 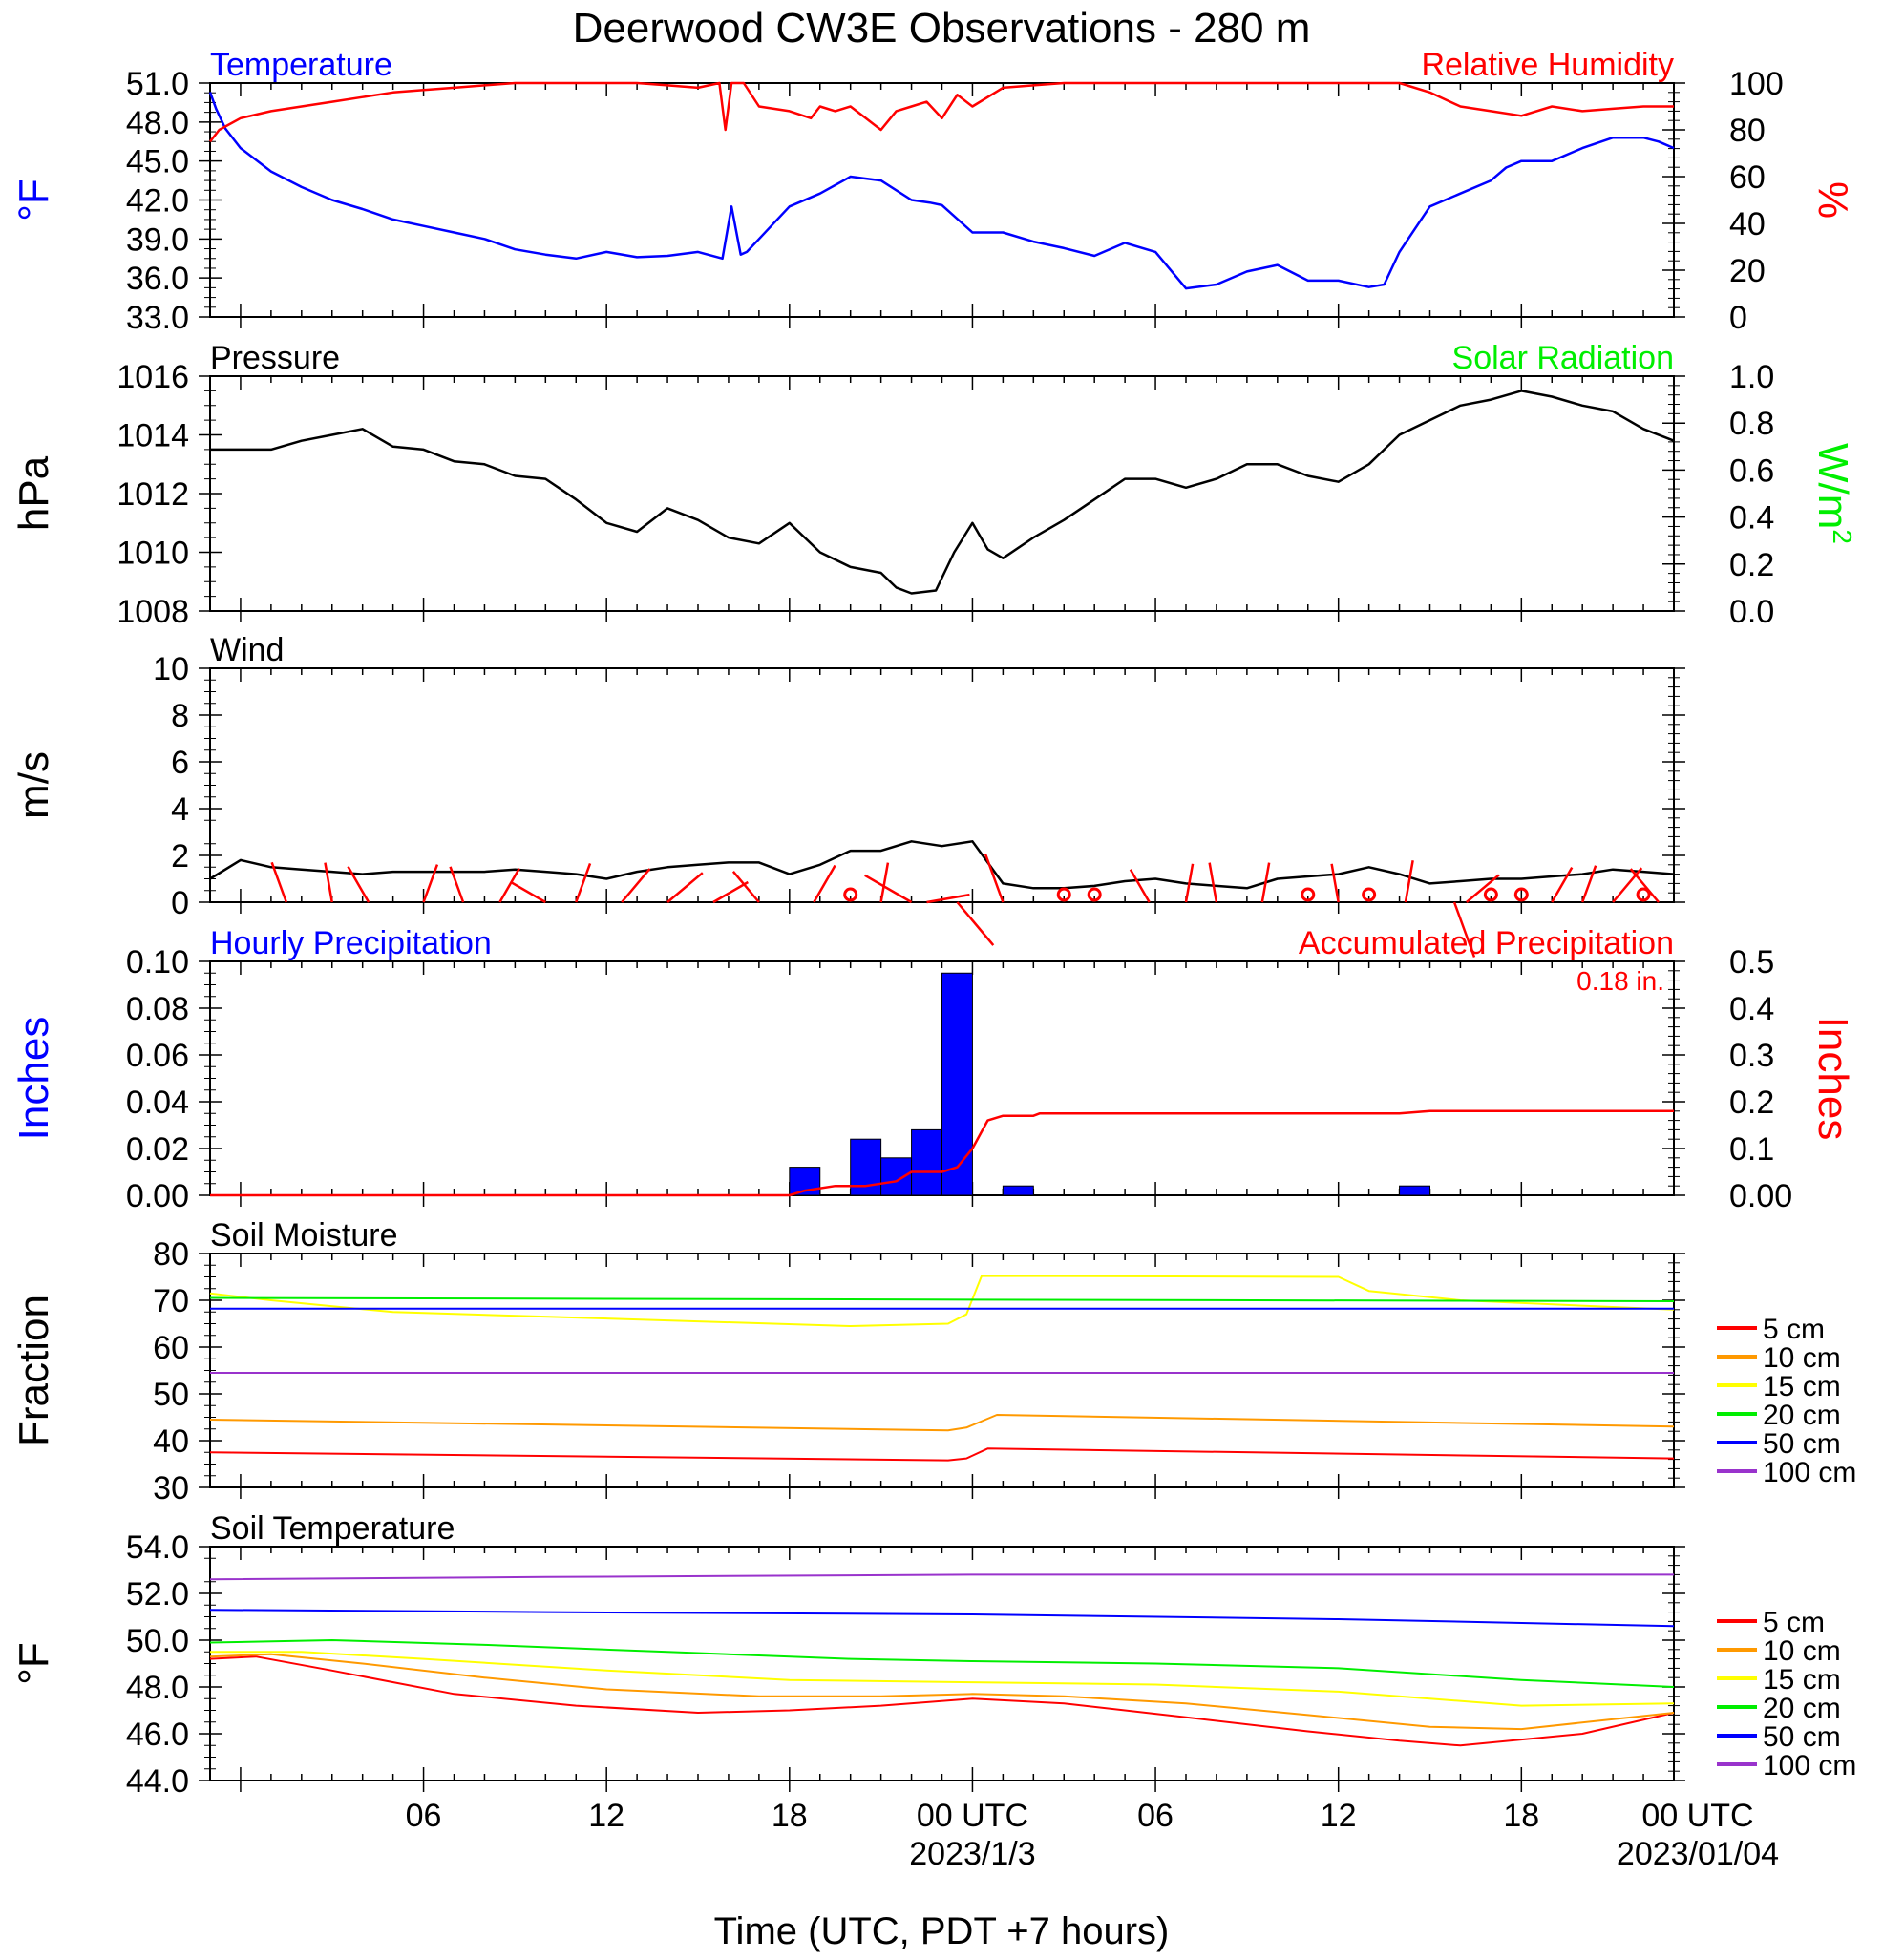 I want to click on y-tick-label-left: 1016, so click(x=152, y=377).